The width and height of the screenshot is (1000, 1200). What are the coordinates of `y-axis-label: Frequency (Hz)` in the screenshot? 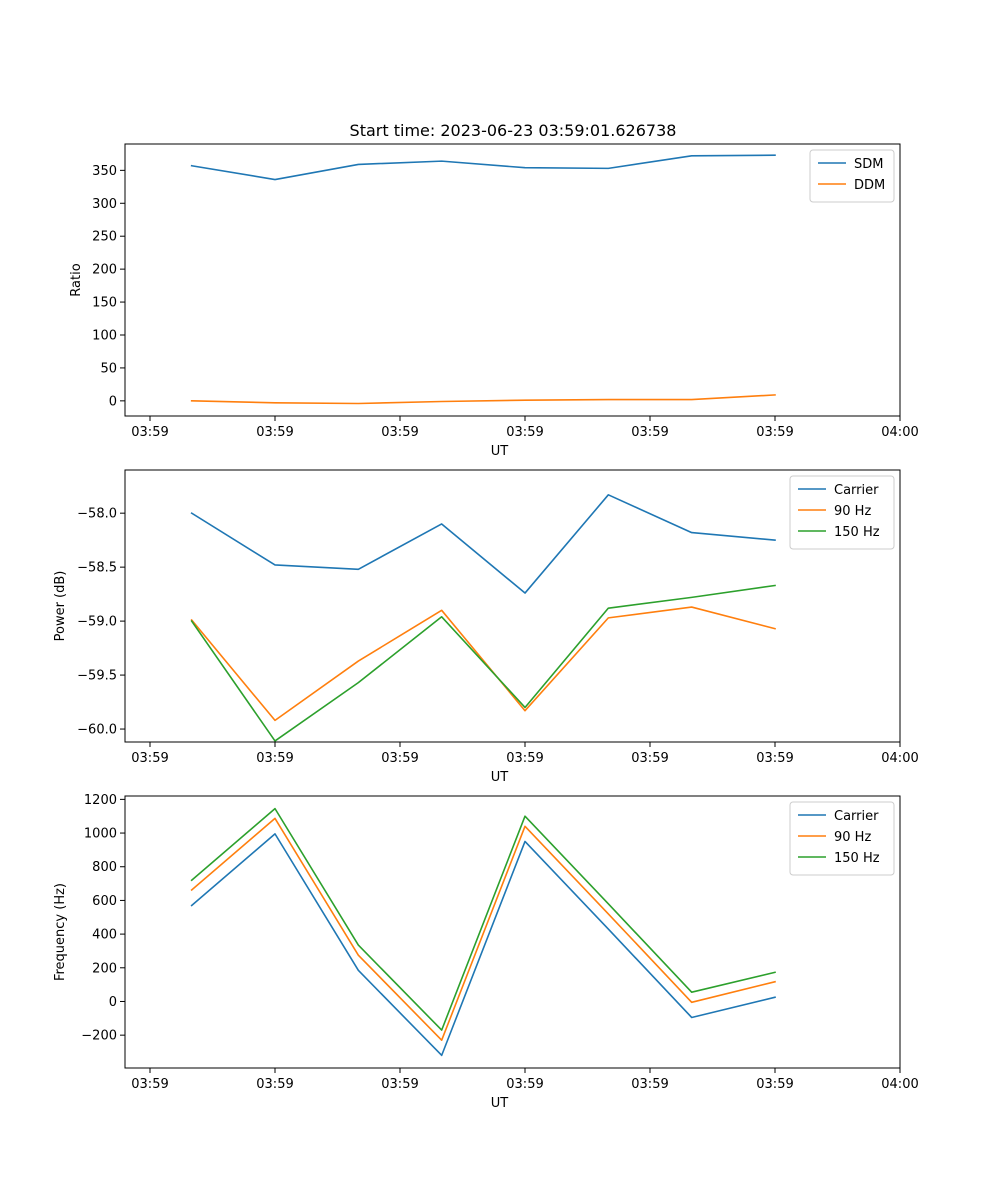 It's located at (60, 932).